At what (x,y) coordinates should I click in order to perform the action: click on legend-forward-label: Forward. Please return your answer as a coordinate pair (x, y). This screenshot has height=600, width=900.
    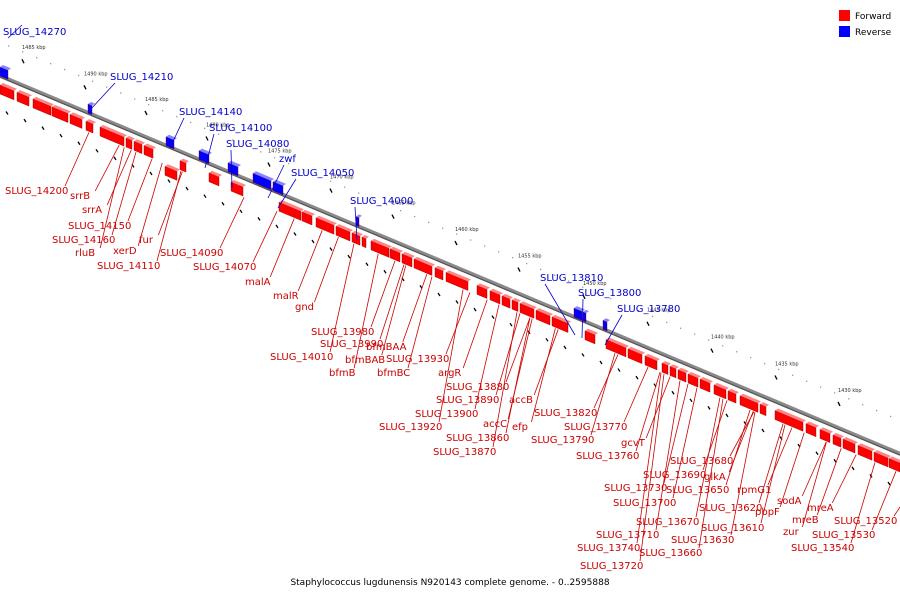
    Looking at the image, I should click on (873, 17).